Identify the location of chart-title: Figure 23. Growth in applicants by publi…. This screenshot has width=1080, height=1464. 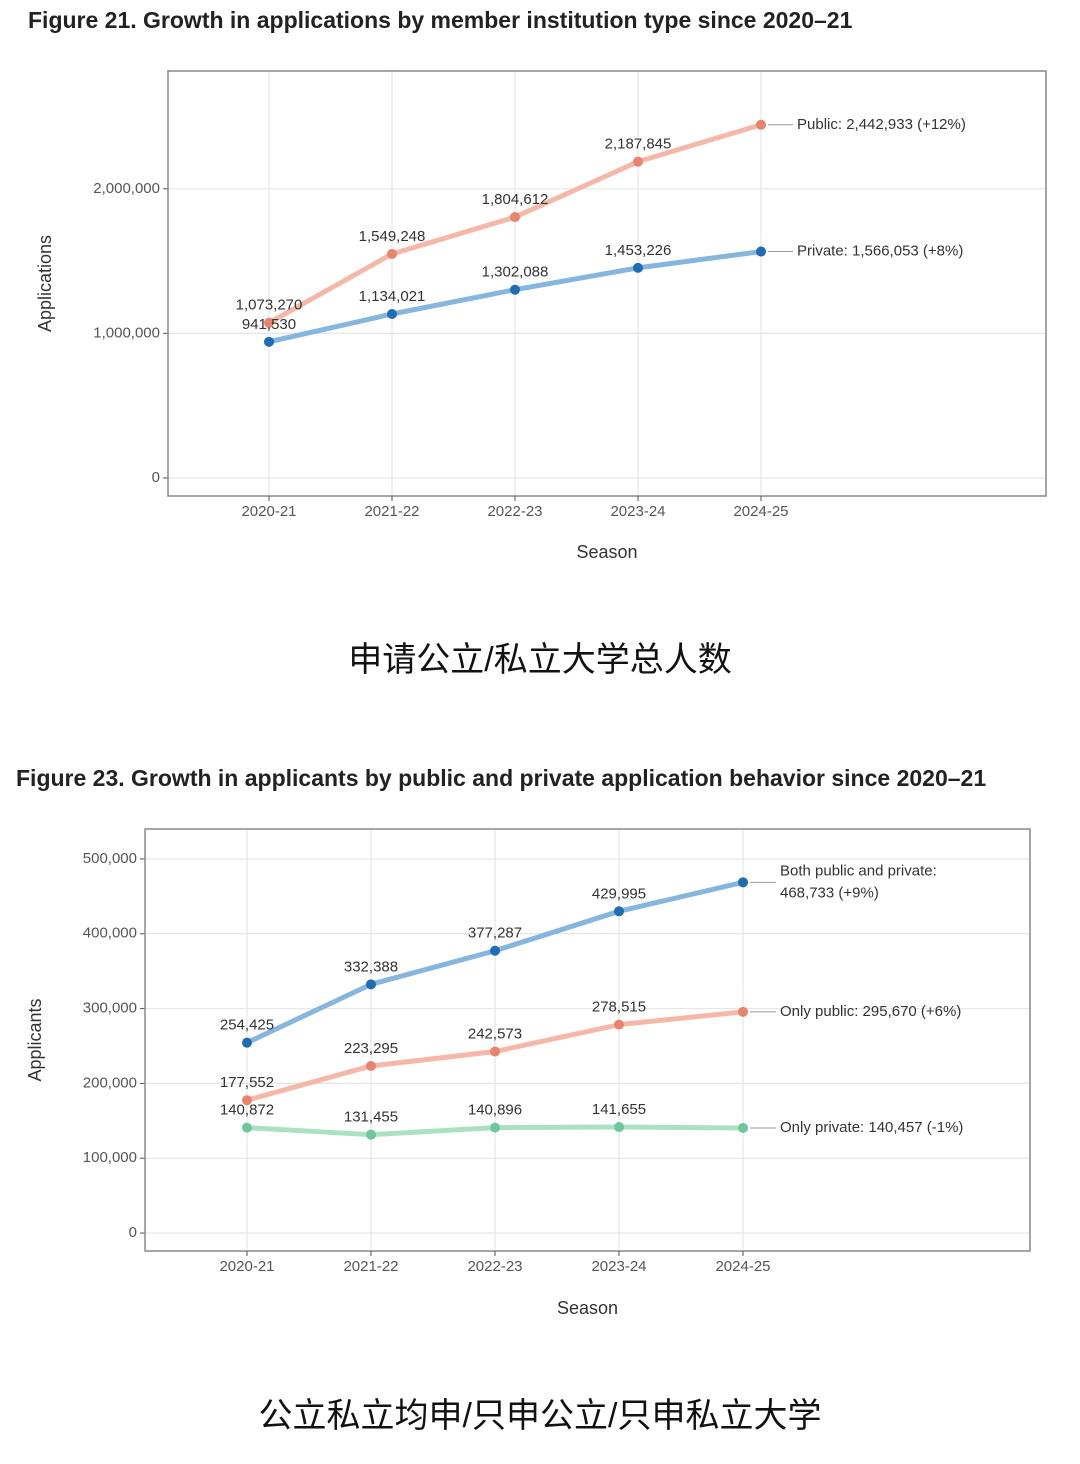
(501, 778).